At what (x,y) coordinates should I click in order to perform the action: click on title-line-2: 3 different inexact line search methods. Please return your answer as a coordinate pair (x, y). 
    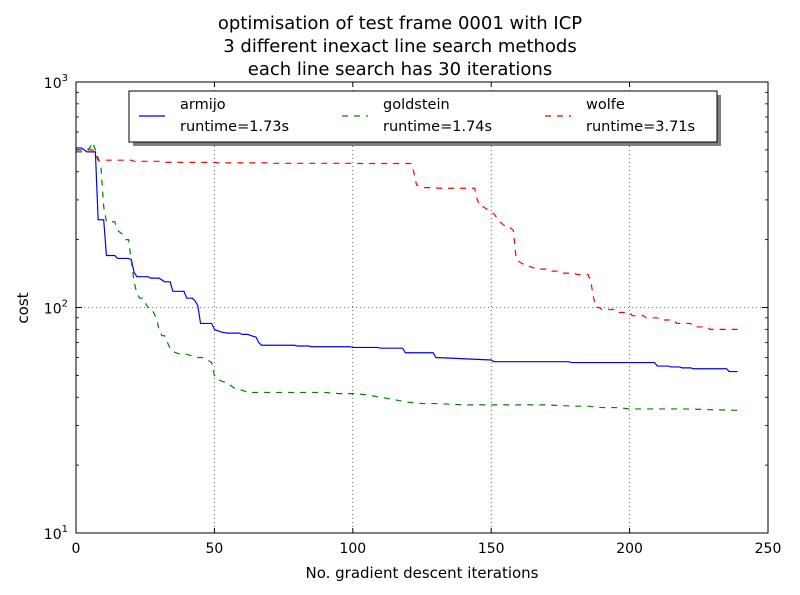
    Looking at the image, I should click on (399, 46).